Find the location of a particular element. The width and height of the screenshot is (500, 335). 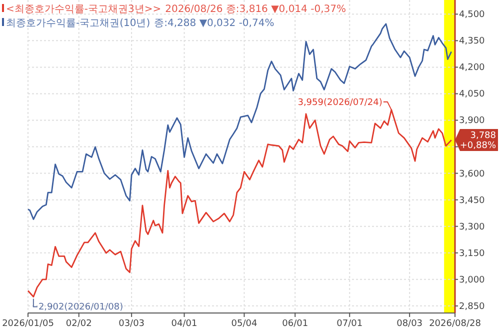

y-tick-label: 3,000 is located at coordinates (472, 280).